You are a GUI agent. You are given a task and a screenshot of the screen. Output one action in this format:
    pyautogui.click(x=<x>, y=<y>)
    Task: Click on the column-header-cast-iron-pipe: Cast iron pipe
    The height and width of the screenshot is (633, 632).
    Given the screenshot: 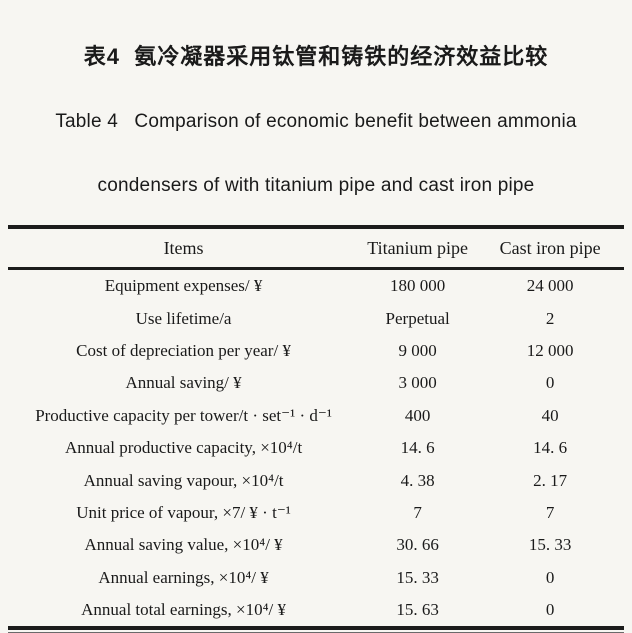 What is the action you would take?
    pyautogui.click(x=550, y=248)
    